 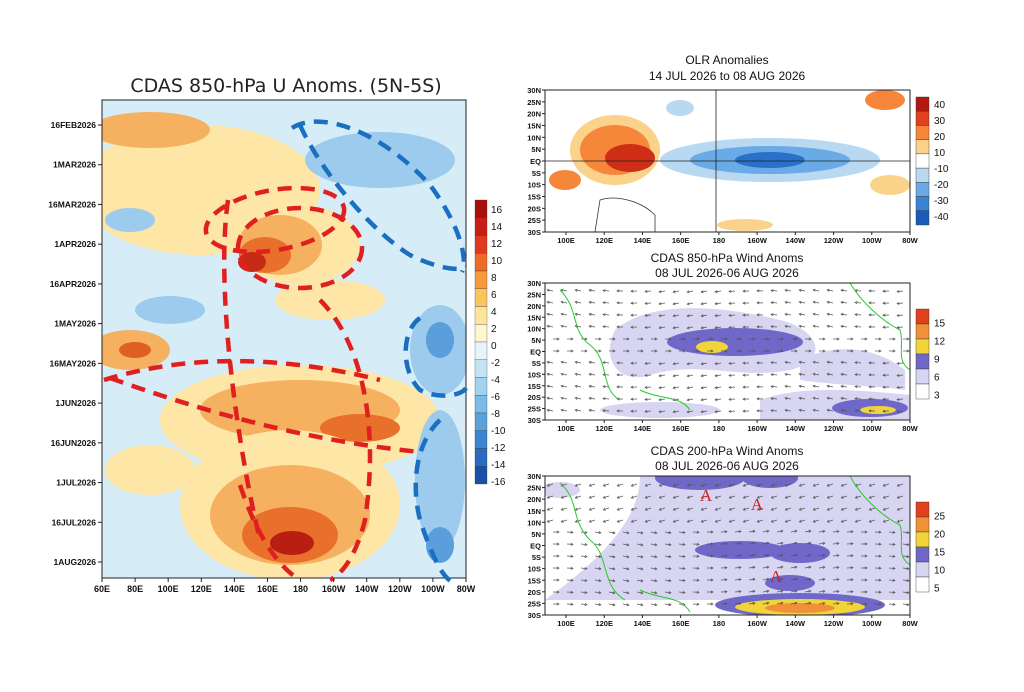 What do you see at coordinates (941, 169) in the screenshot?
I see `colorbar-label: -10` at bounding box center [941, 169].